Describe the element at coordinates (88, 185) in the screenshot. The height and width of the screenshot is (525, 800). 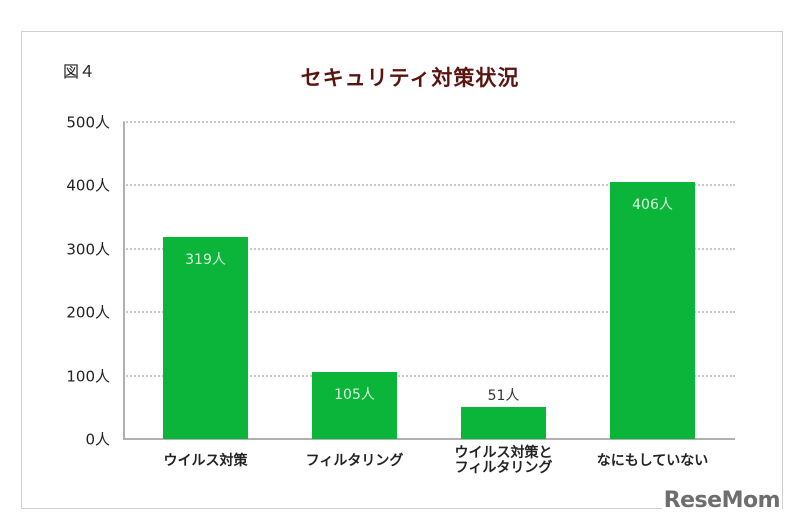
I see `y-tick-label: 400人` at that location.